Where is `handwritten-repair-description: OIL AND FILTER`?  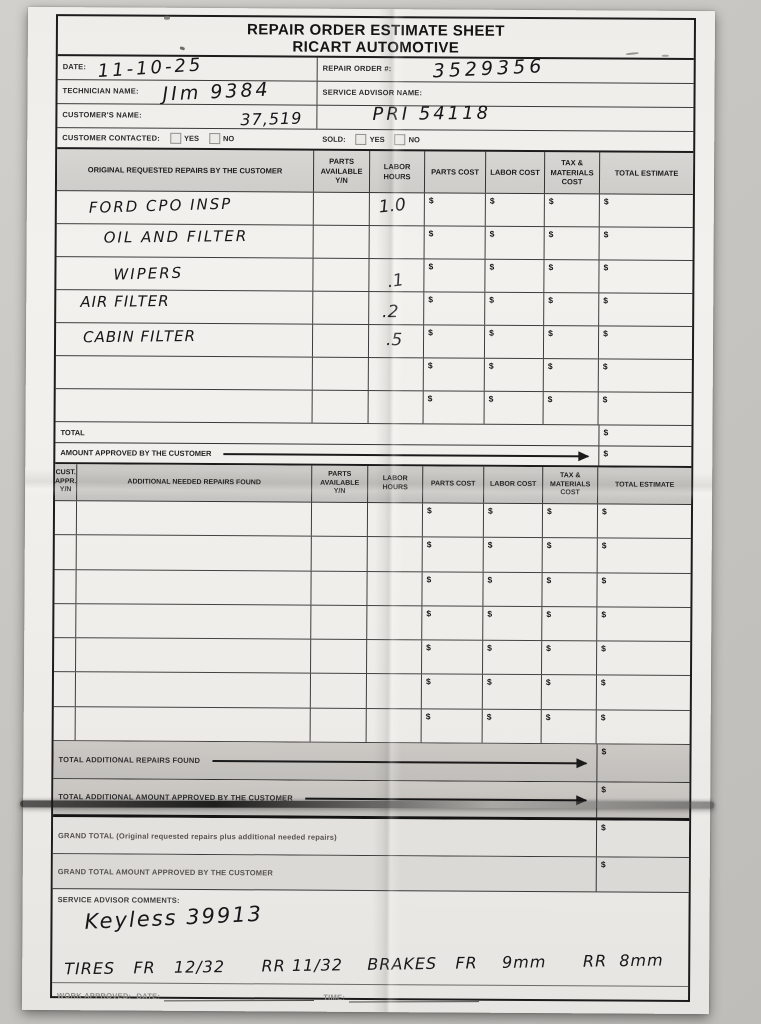 handwritten-repair-description: OIL AND FILTER is located at coordinates (176, 236).